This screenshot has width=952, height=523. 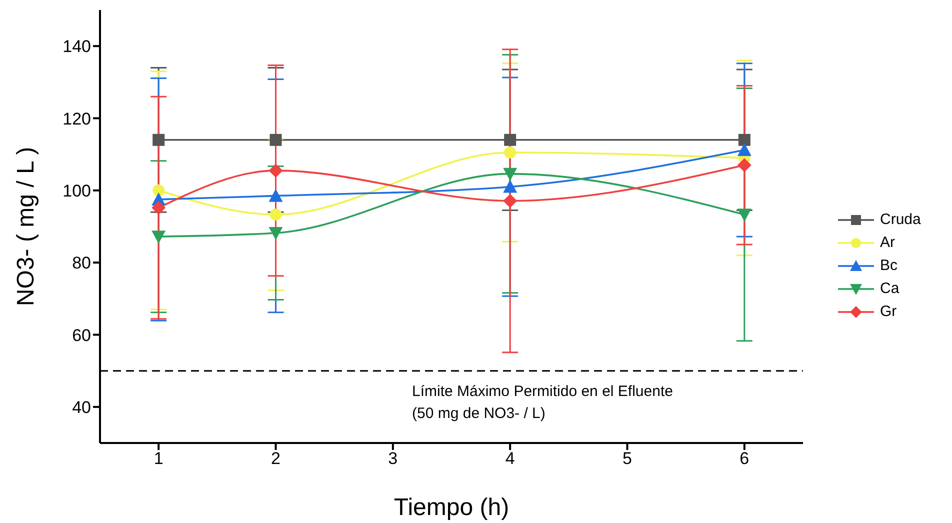 What do you see at coordinates (159, 458) in the screenshot?
I see `x-tick-label: 1` at bounding box center [159, 458].